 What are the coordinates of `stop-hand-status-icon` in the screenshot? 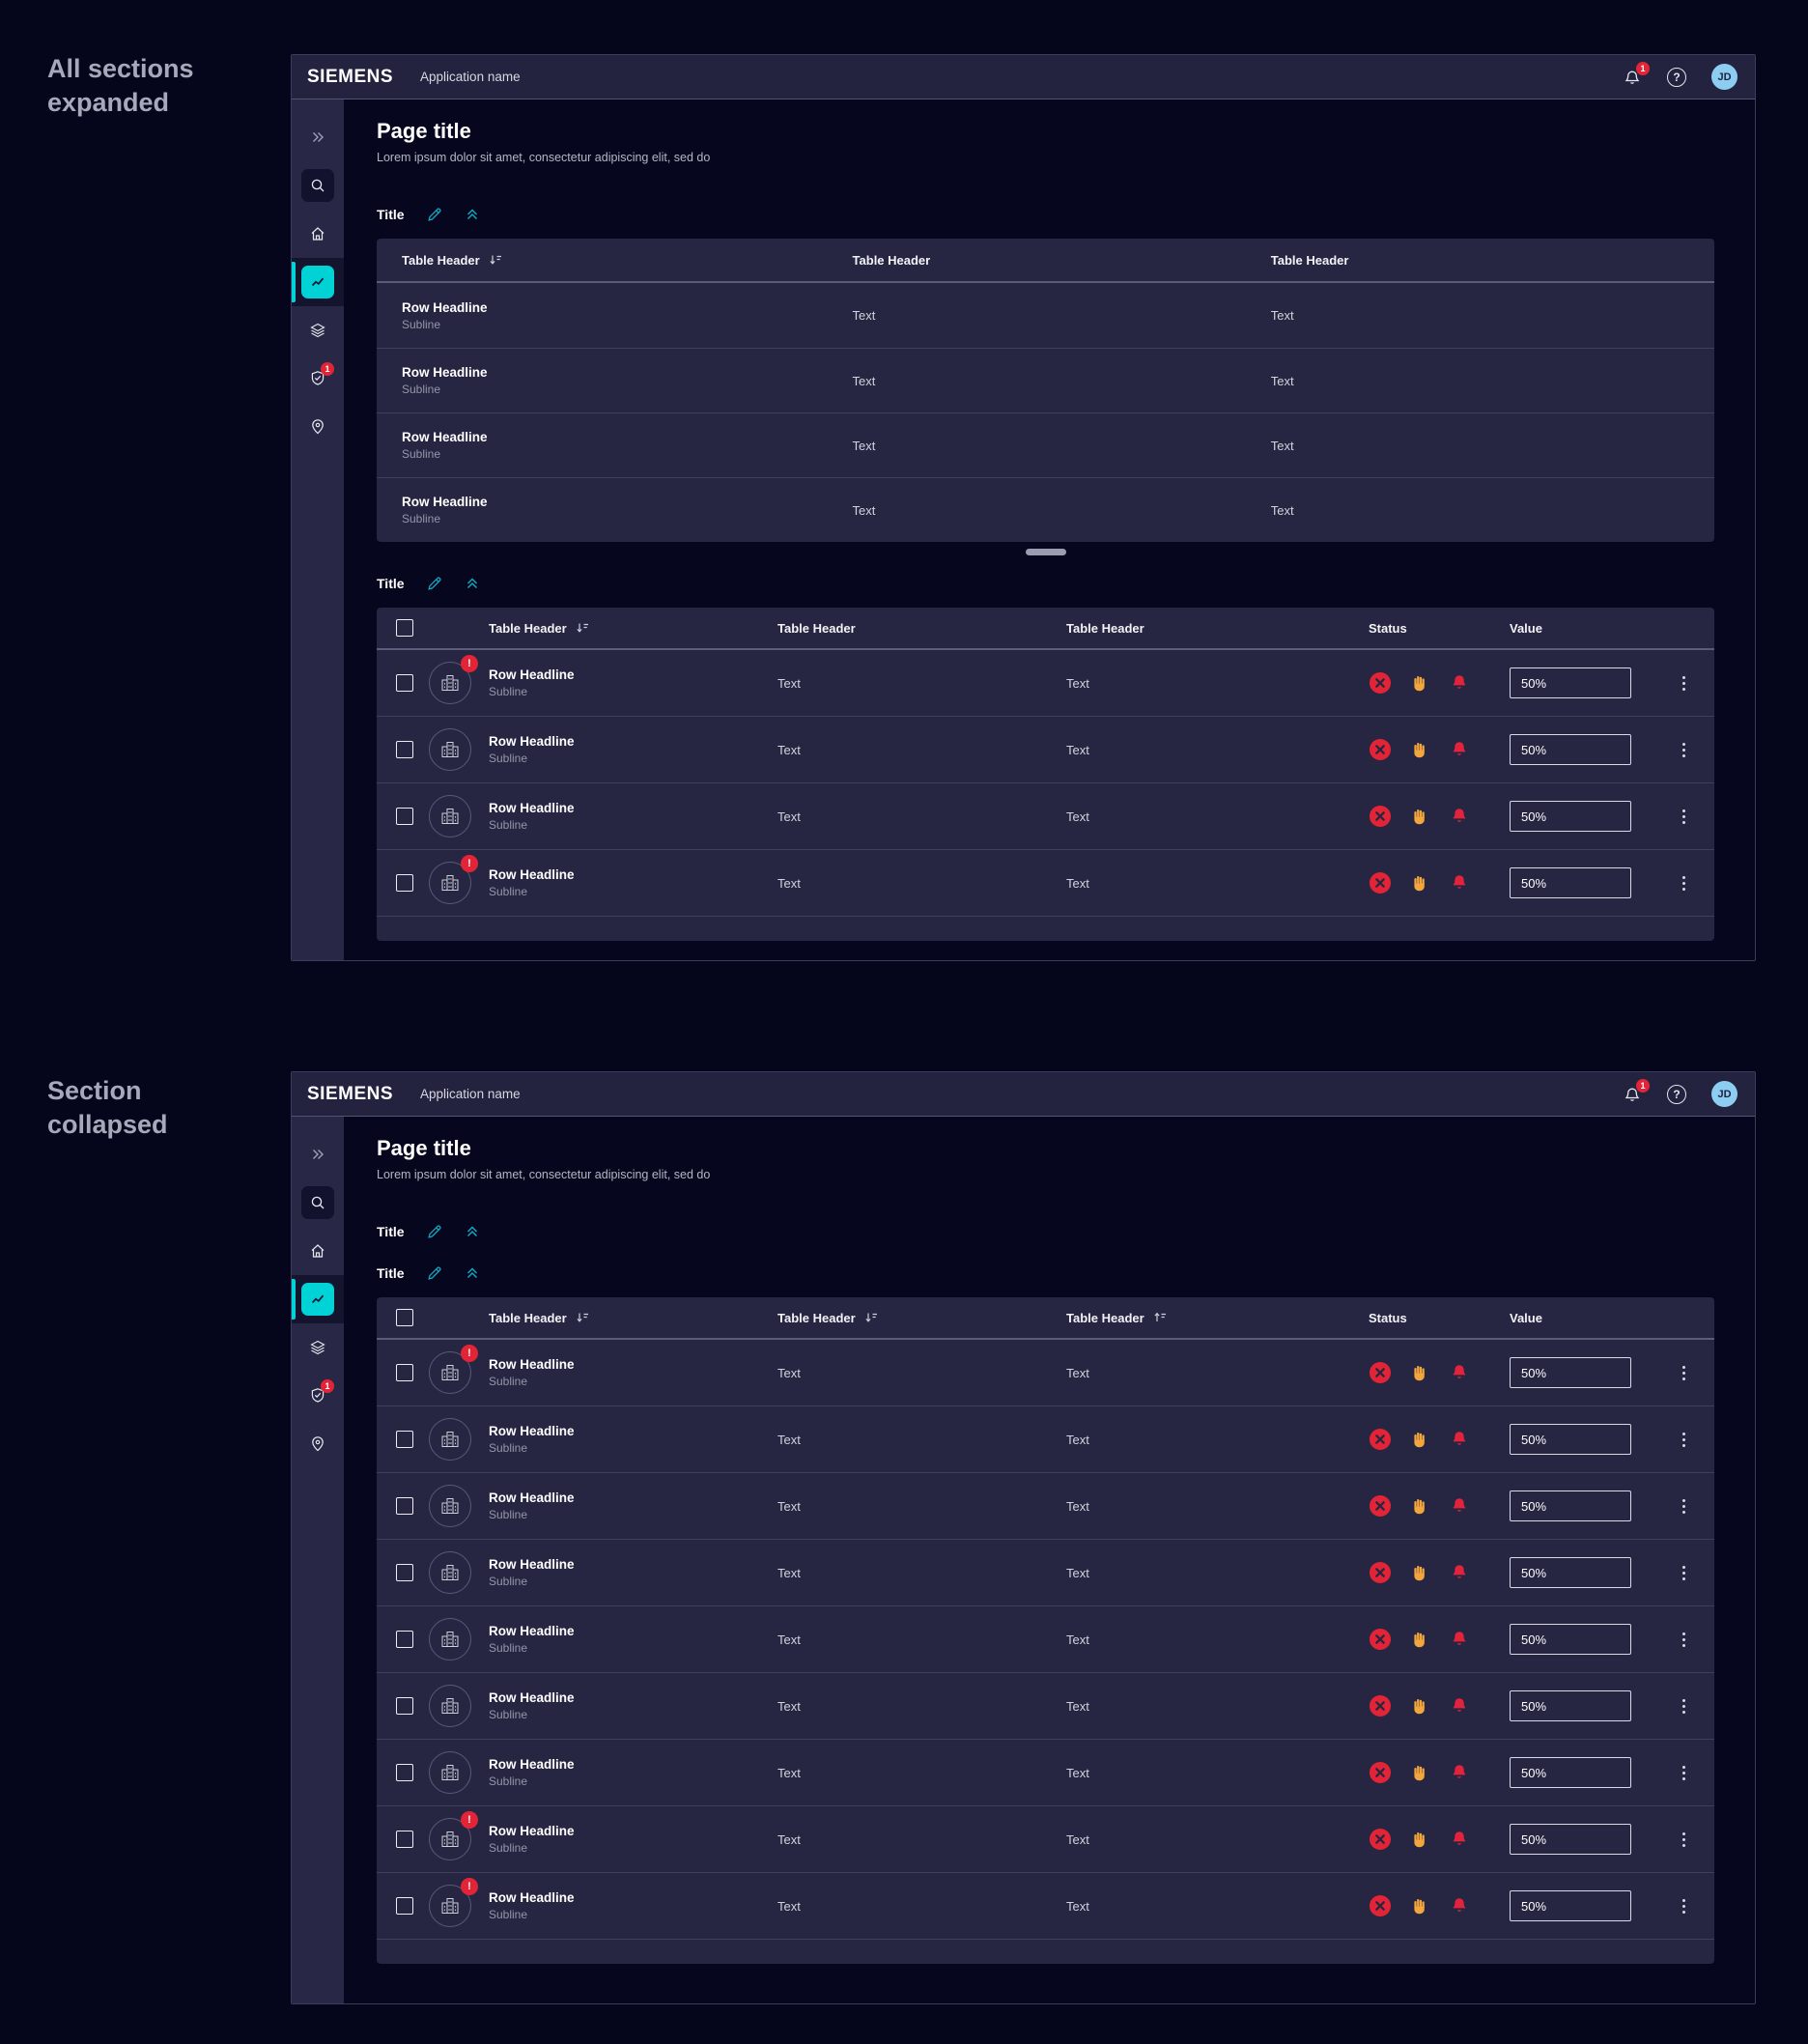 It's located at (1419, 1507).